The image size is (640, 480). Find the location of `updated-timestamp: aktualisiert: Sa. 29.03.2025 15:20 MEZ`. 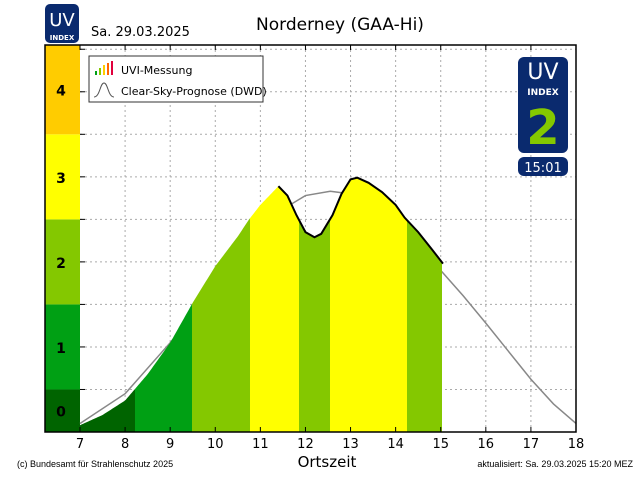

updated-timestamp: aktualisiert: Sa. 29.03.2025 15:20 MEZ is located at coordinates (555, 464).